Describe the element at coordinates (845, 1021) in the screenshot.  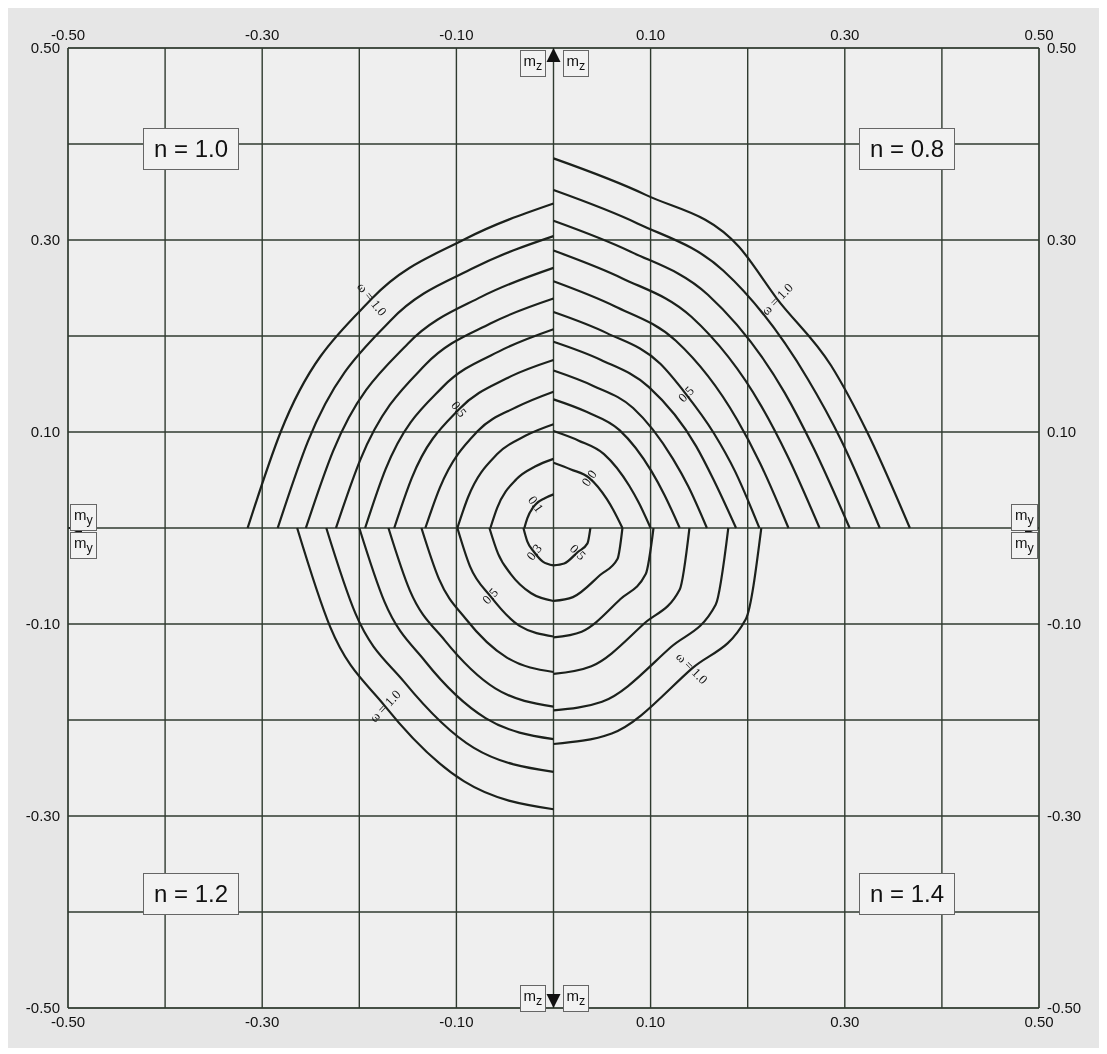
I see `x-tick-label: 0.30` at that location.